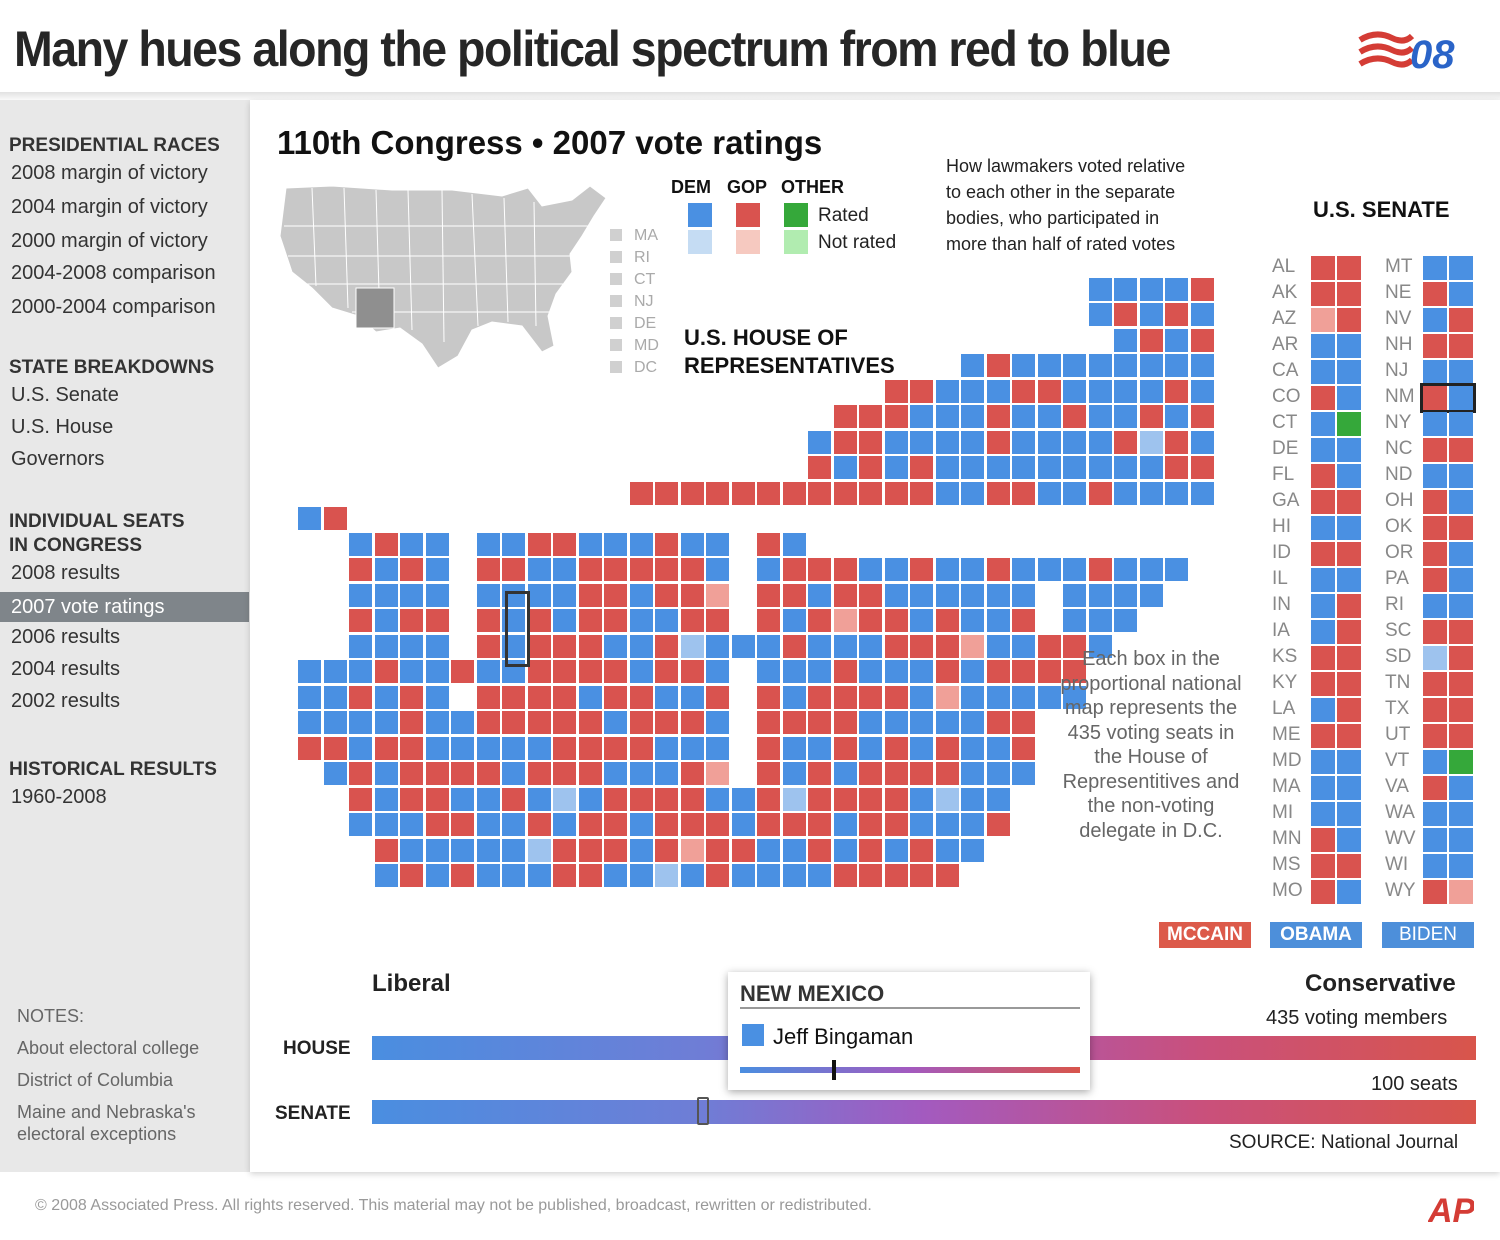 The image size is (1500, 1240). Describe the element at coordinates (108, 1048) in the screenshot. I see `note-electoral-college: About electoral college` at that location.